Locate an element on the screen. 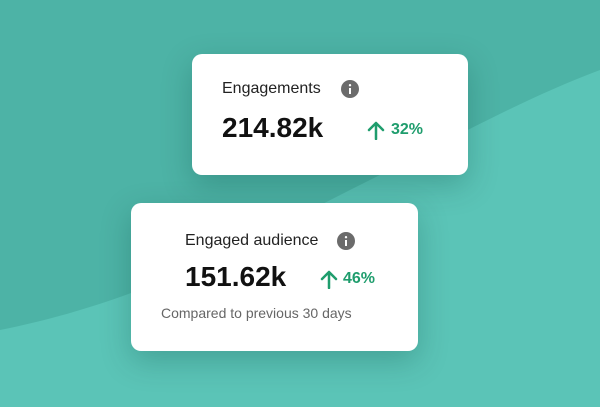  change-percent: 46% is located at coordinates (359, 278).